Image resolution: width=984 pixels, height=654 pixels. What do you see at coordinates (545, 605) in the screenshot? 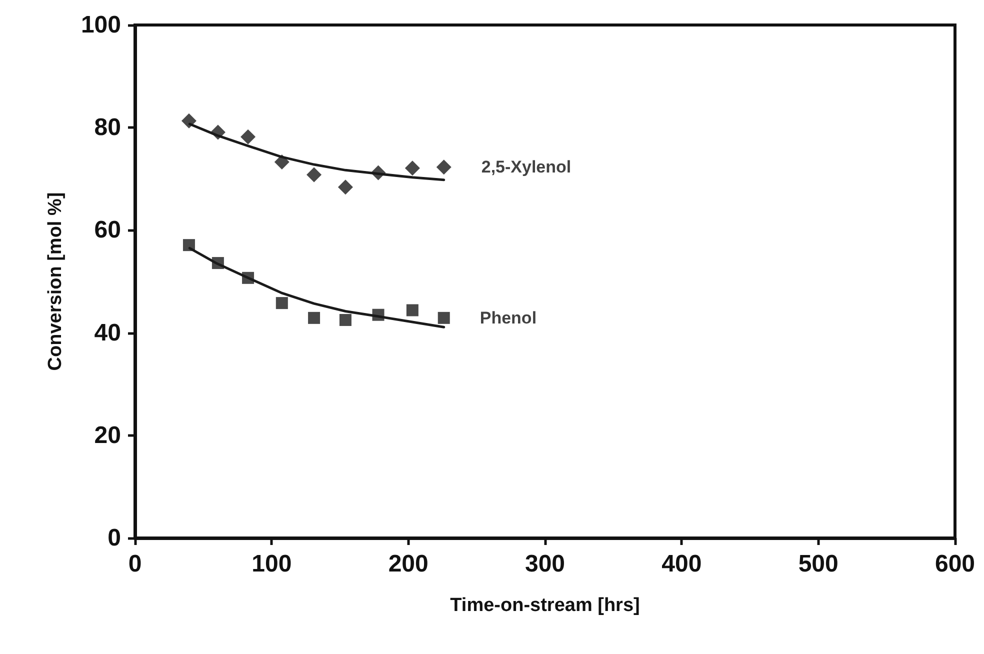
I see `x-axis-title: Time-on-stream [hrs]` at bounding box center [545, 605].